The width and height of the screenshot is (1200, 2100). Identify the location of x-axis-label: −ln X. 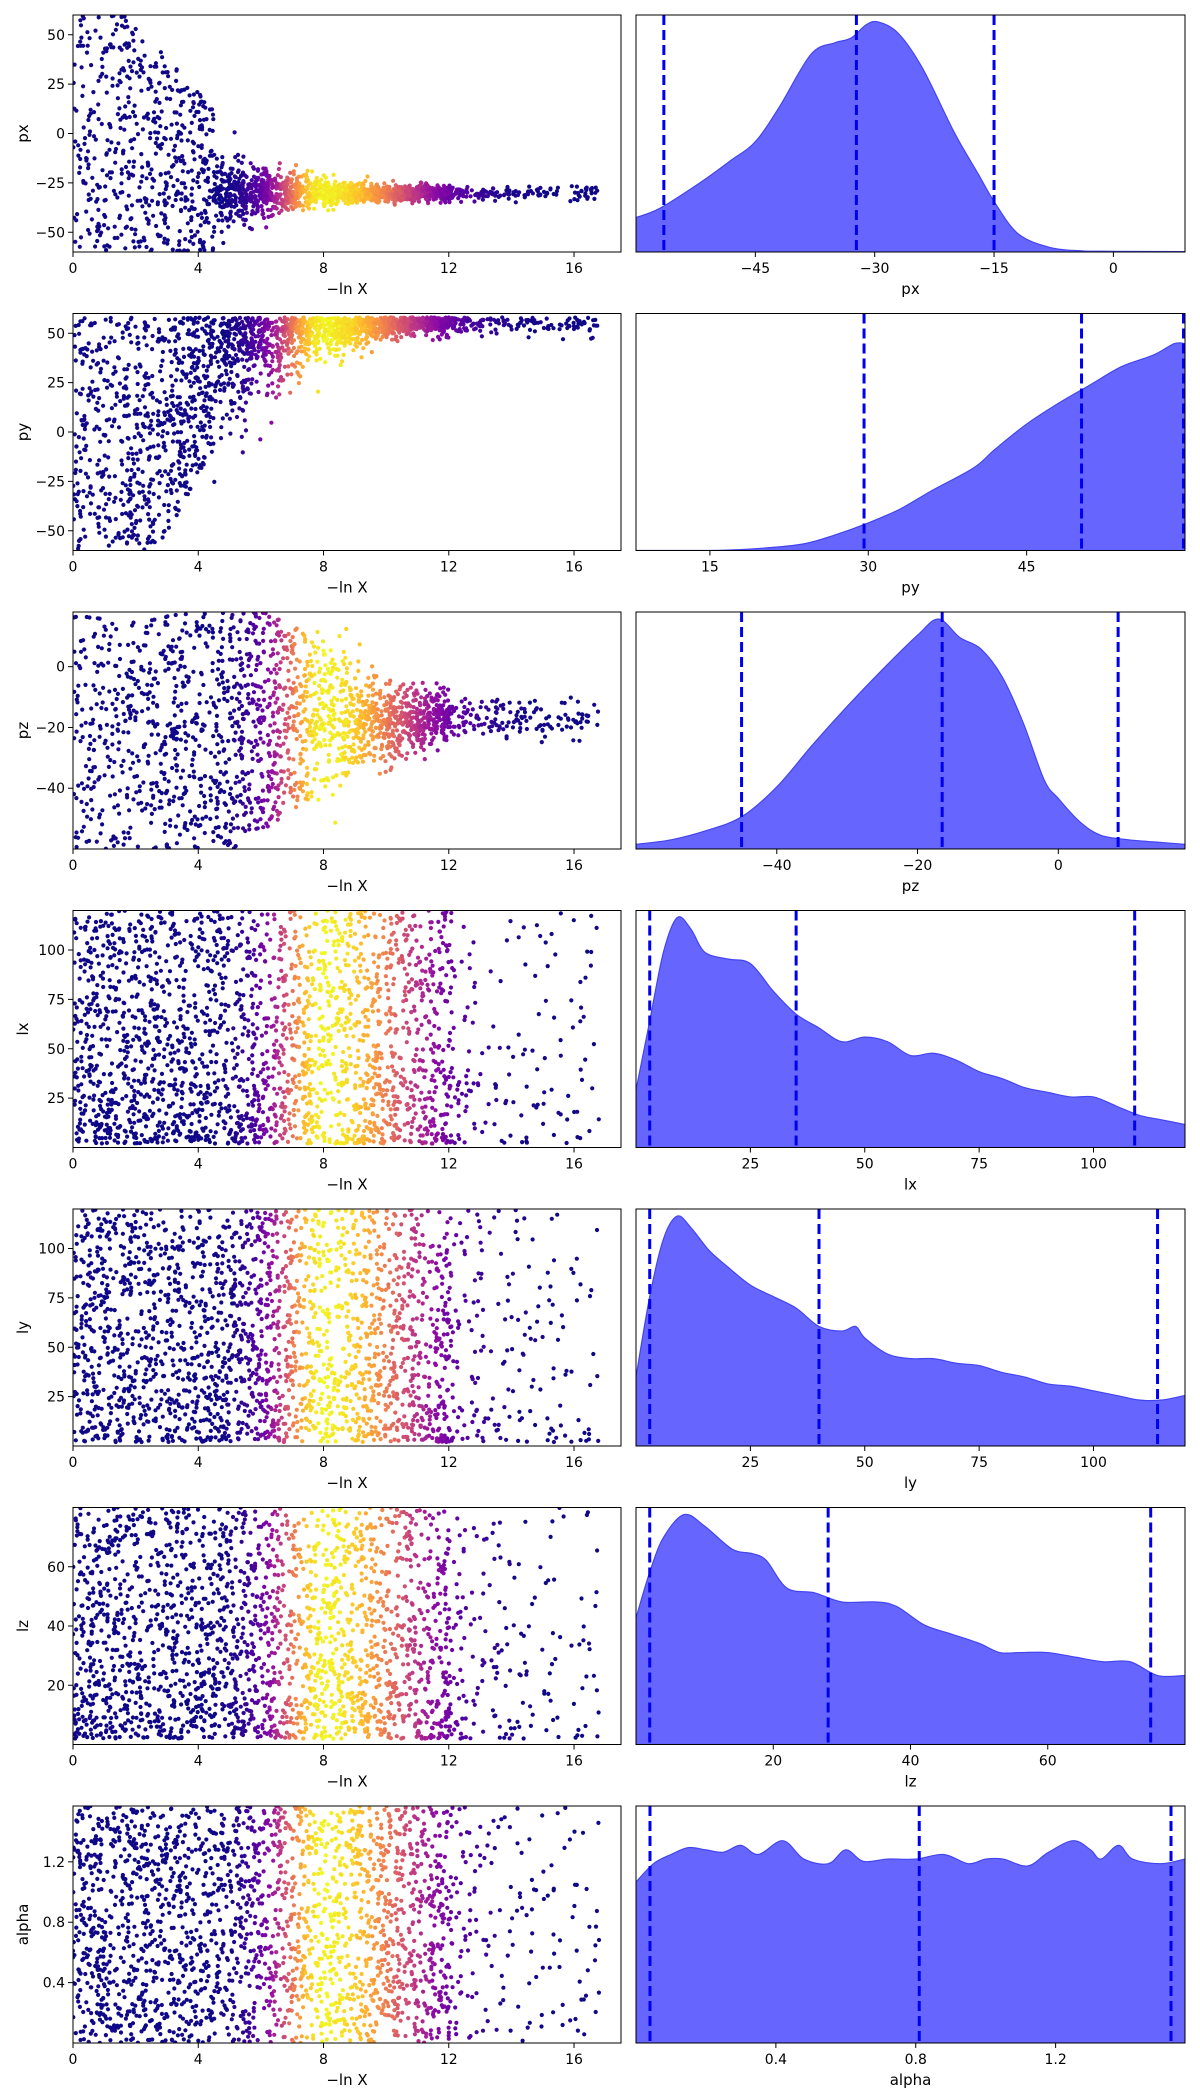
(346, 289).